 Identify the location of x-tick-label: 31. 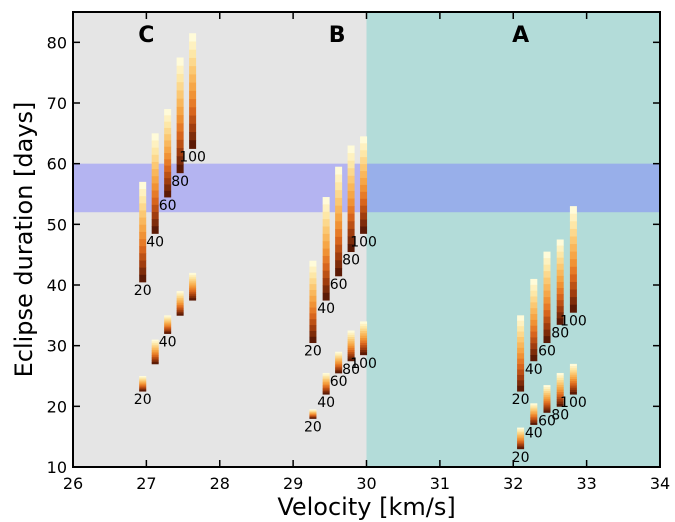
(440, 483).